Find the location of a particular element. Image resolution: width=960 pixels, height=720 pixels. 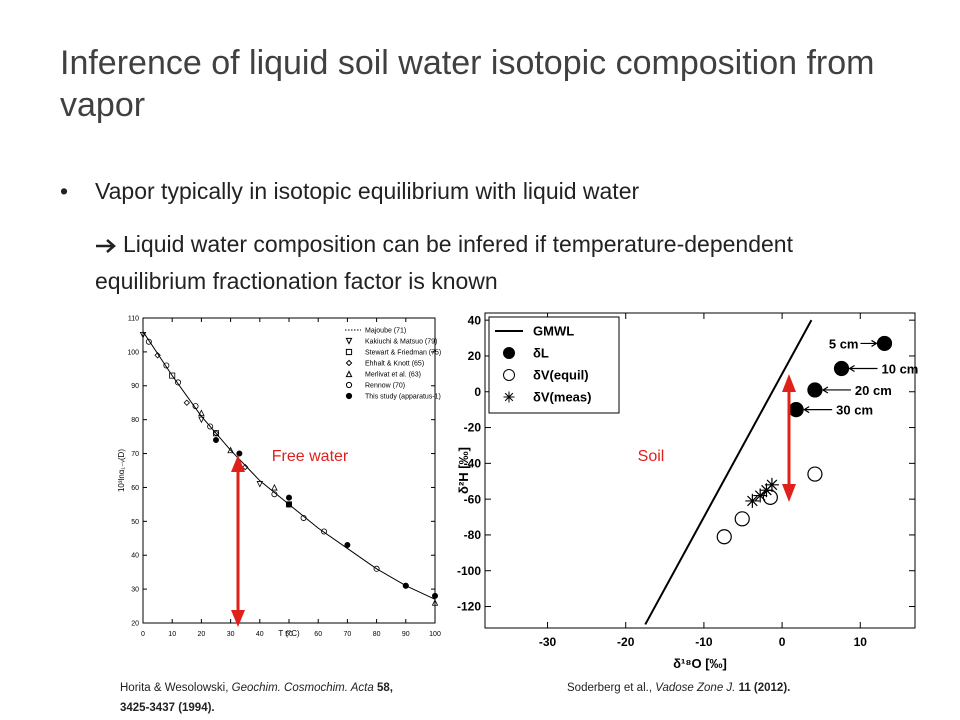

x-tick-label: 80 is located at coordinates (377, 634).